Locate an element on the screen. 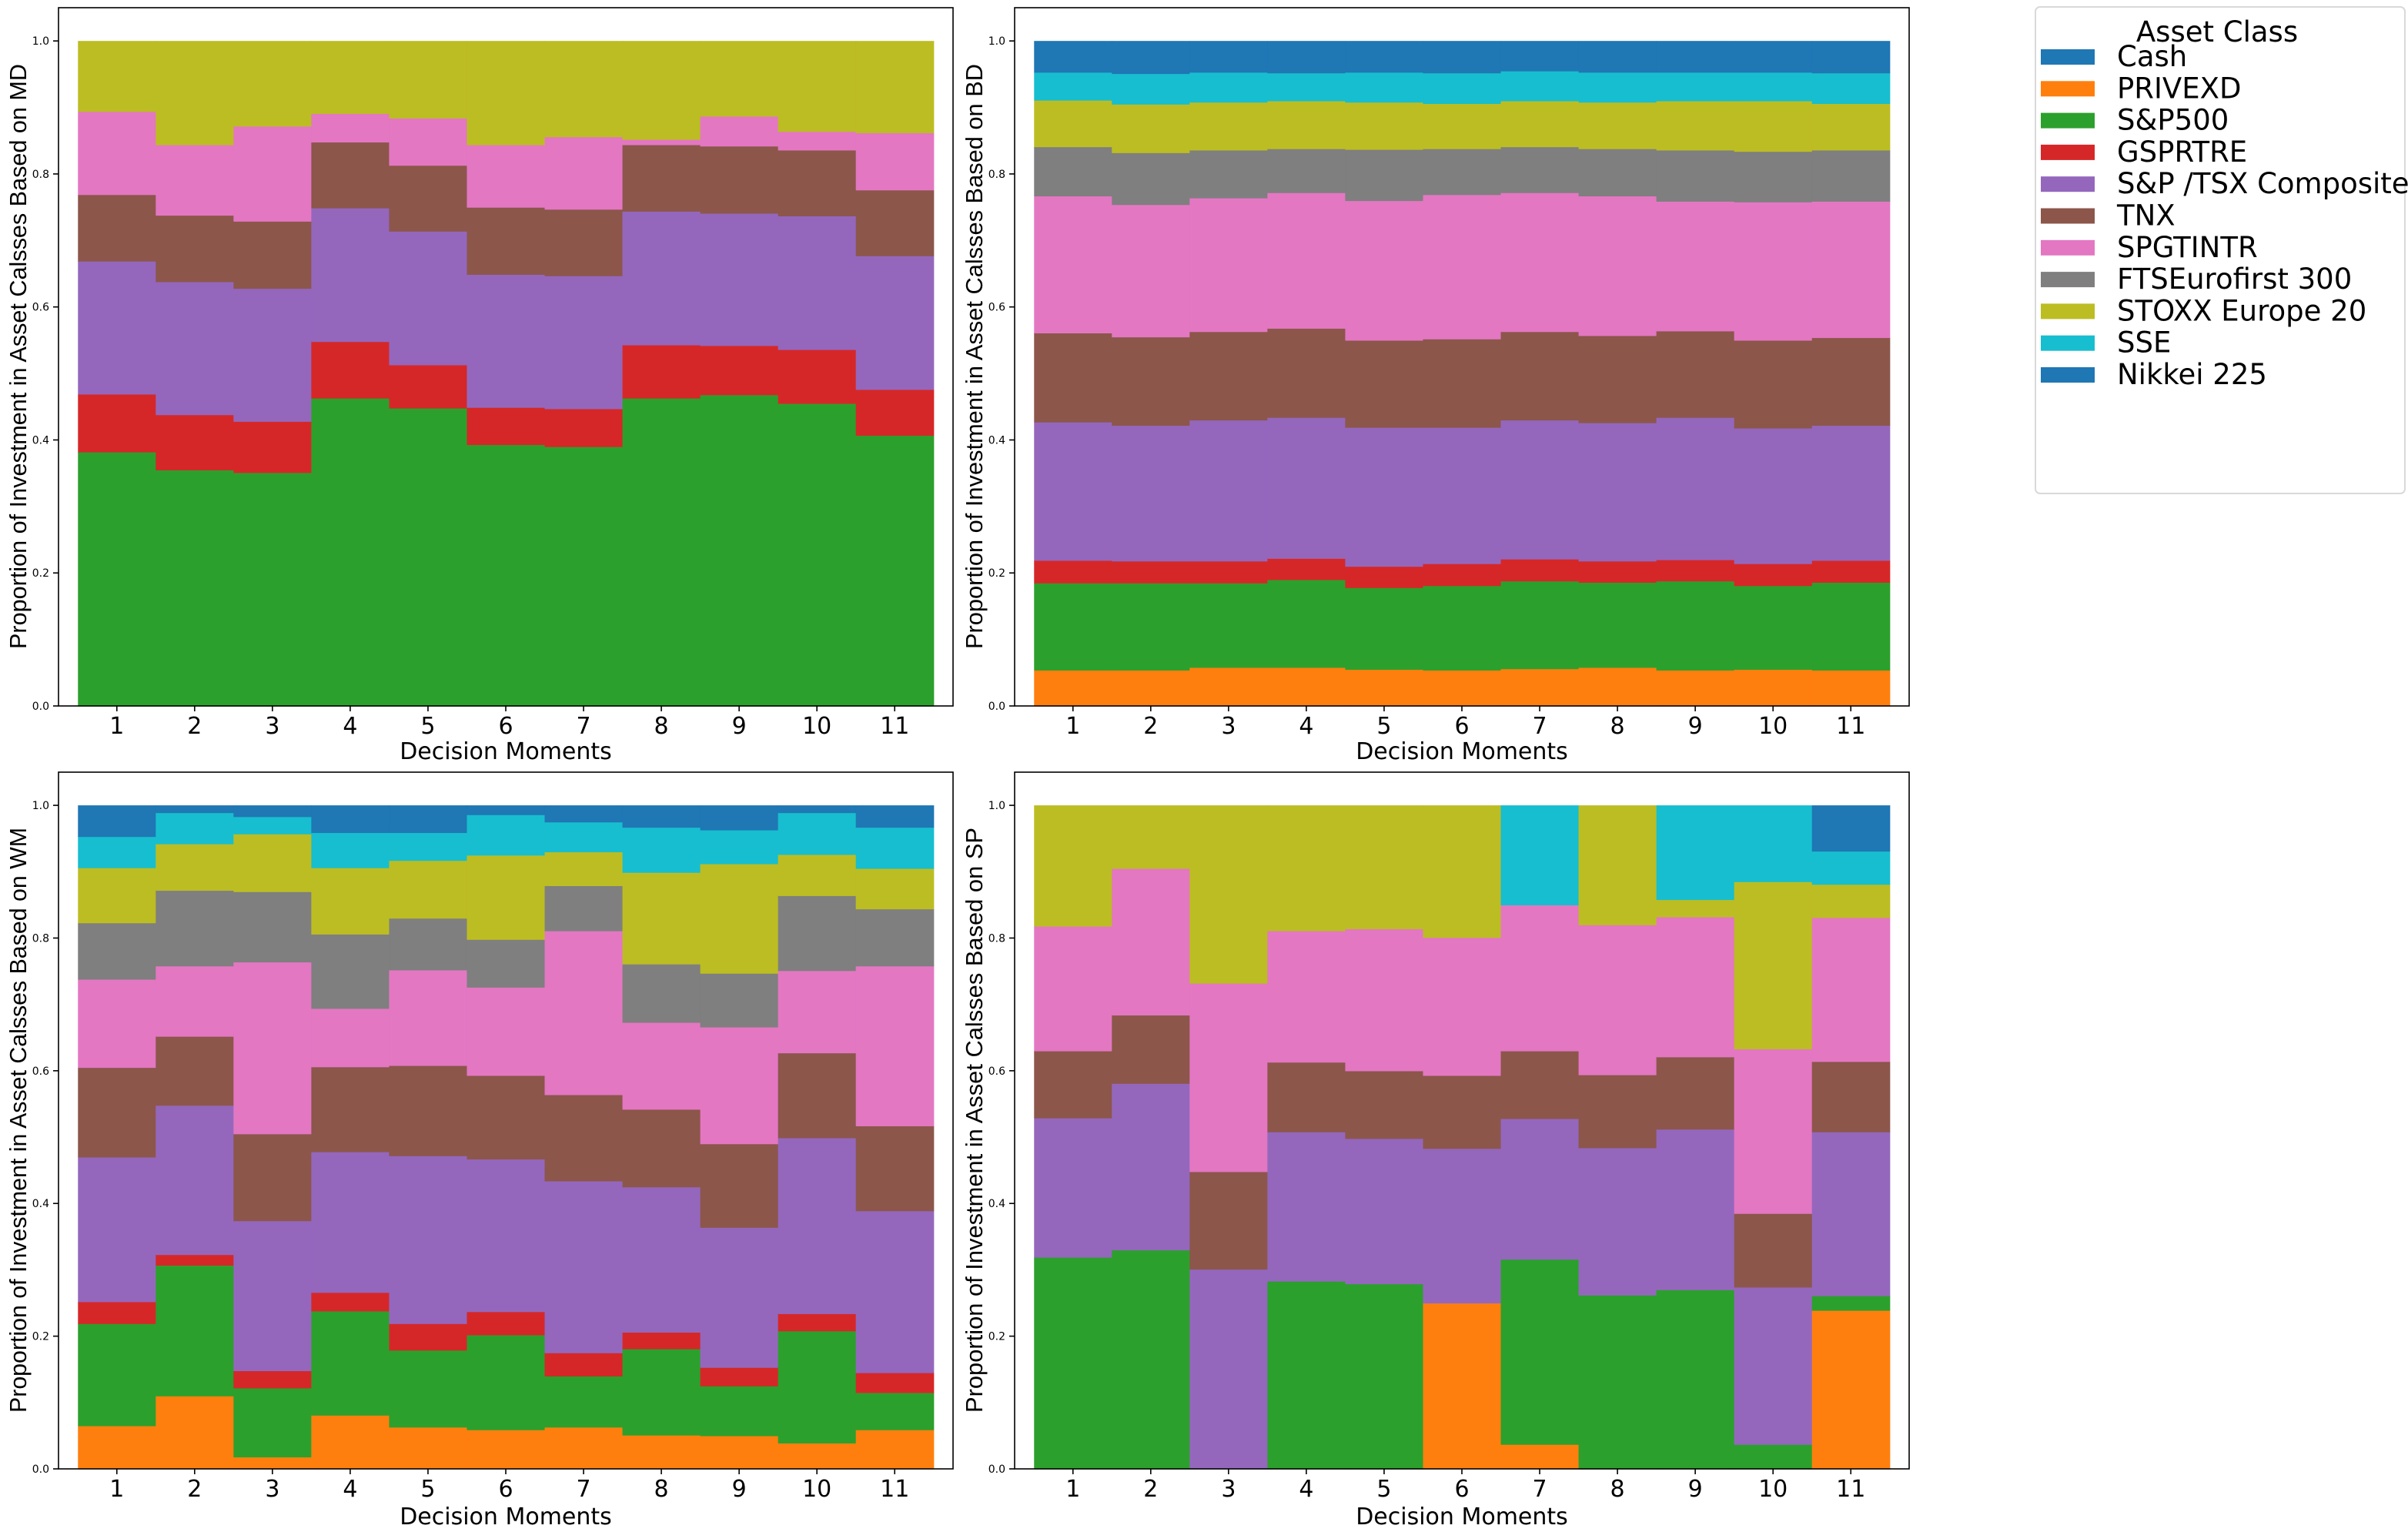  y-tick-label: 0.6 is located at coordinates (40, 1071).